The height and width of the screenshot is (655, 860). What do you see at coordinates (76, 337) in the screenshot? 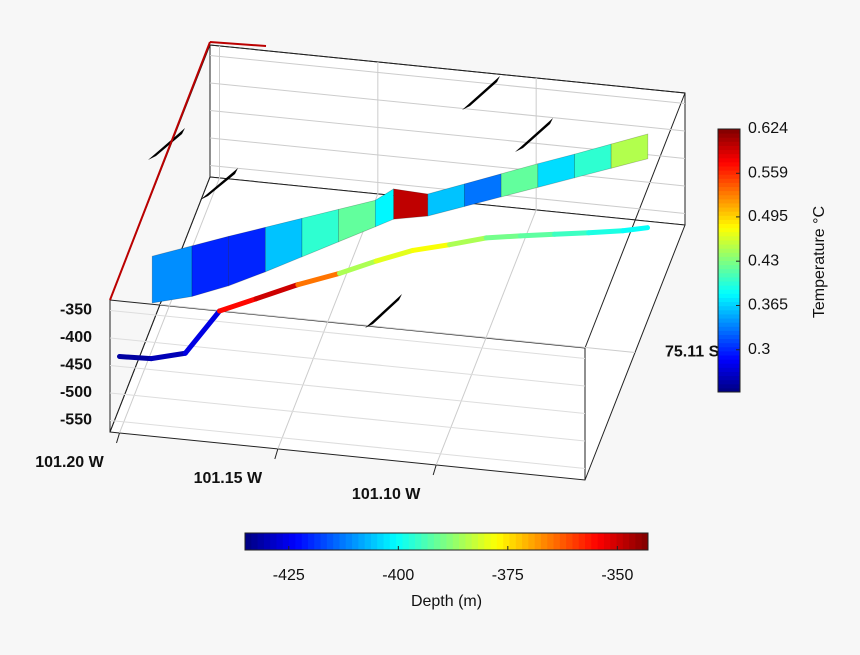
I see `z-tick-label: -400` at bounding box center [76, 337].